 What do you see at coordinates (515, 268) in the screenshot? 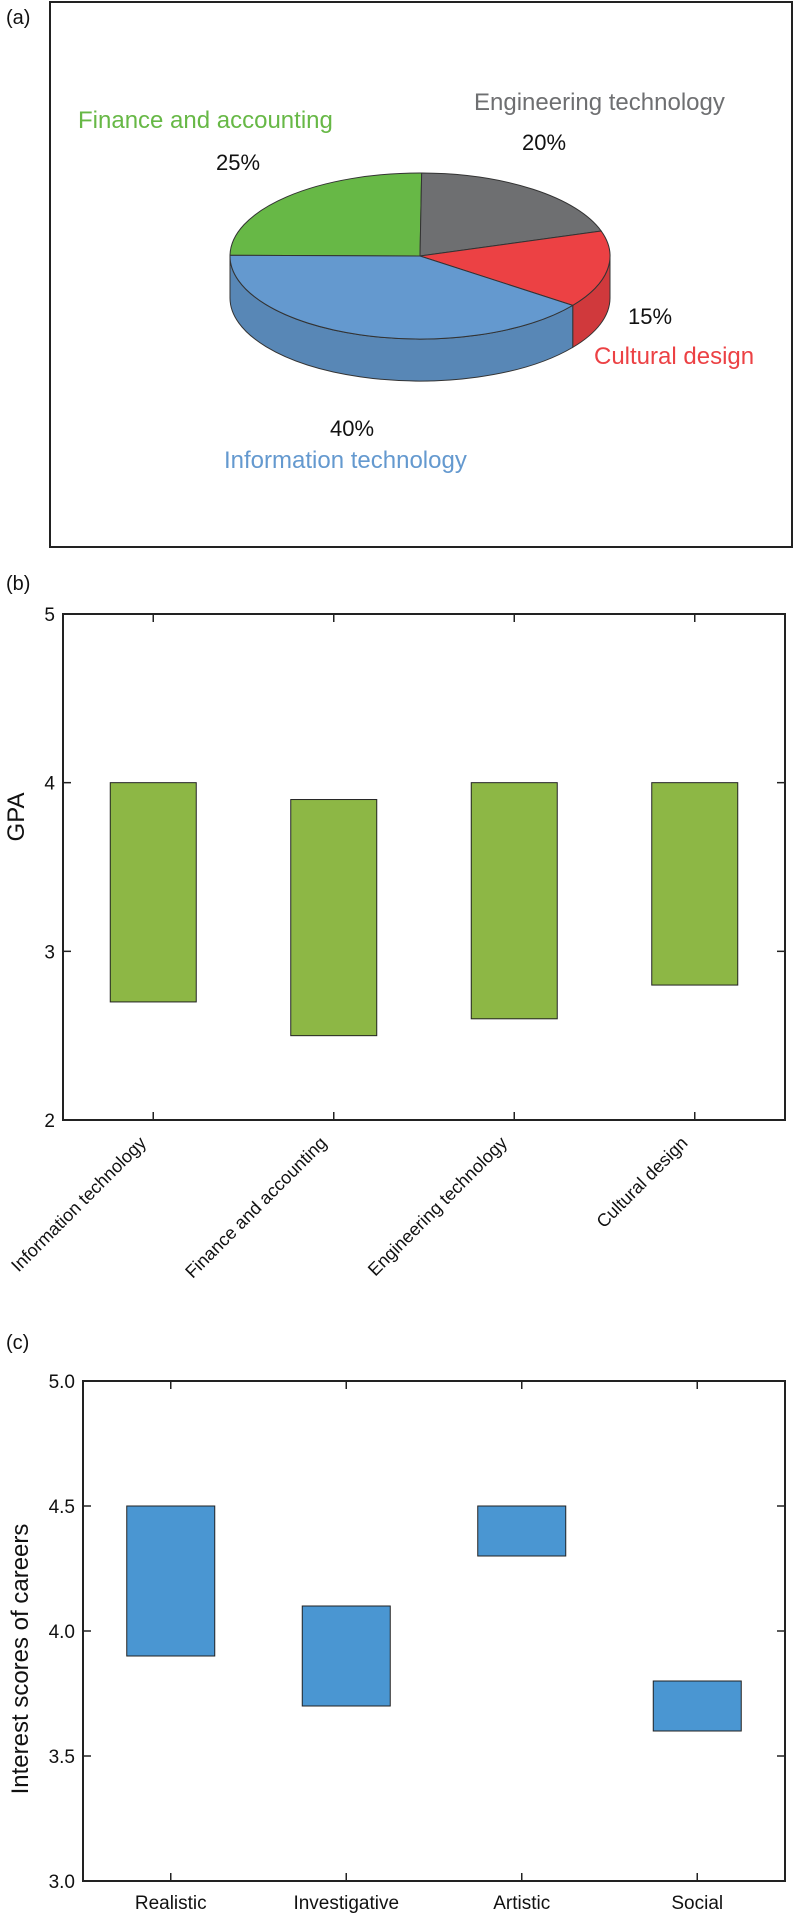
I see `pie-slice-cultural-design` at bounding box center [515, 268].